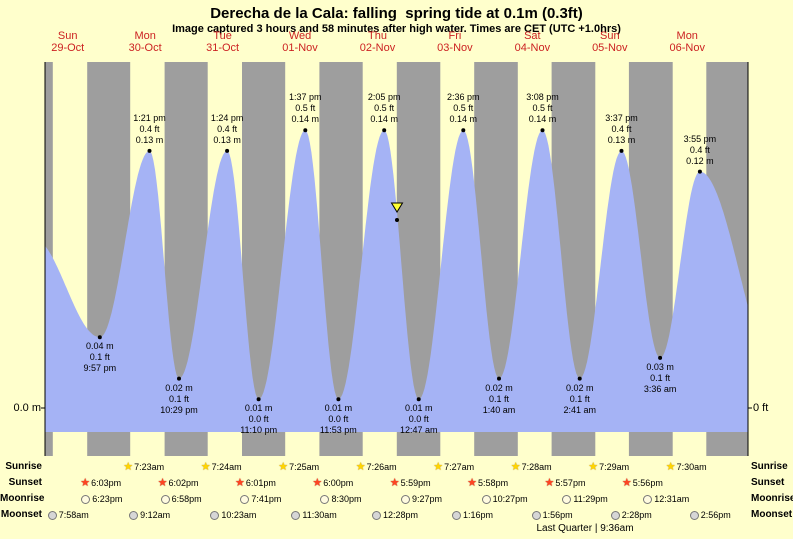  I want to click on moonrise-entry: 11:29pm, so click(585, 499).